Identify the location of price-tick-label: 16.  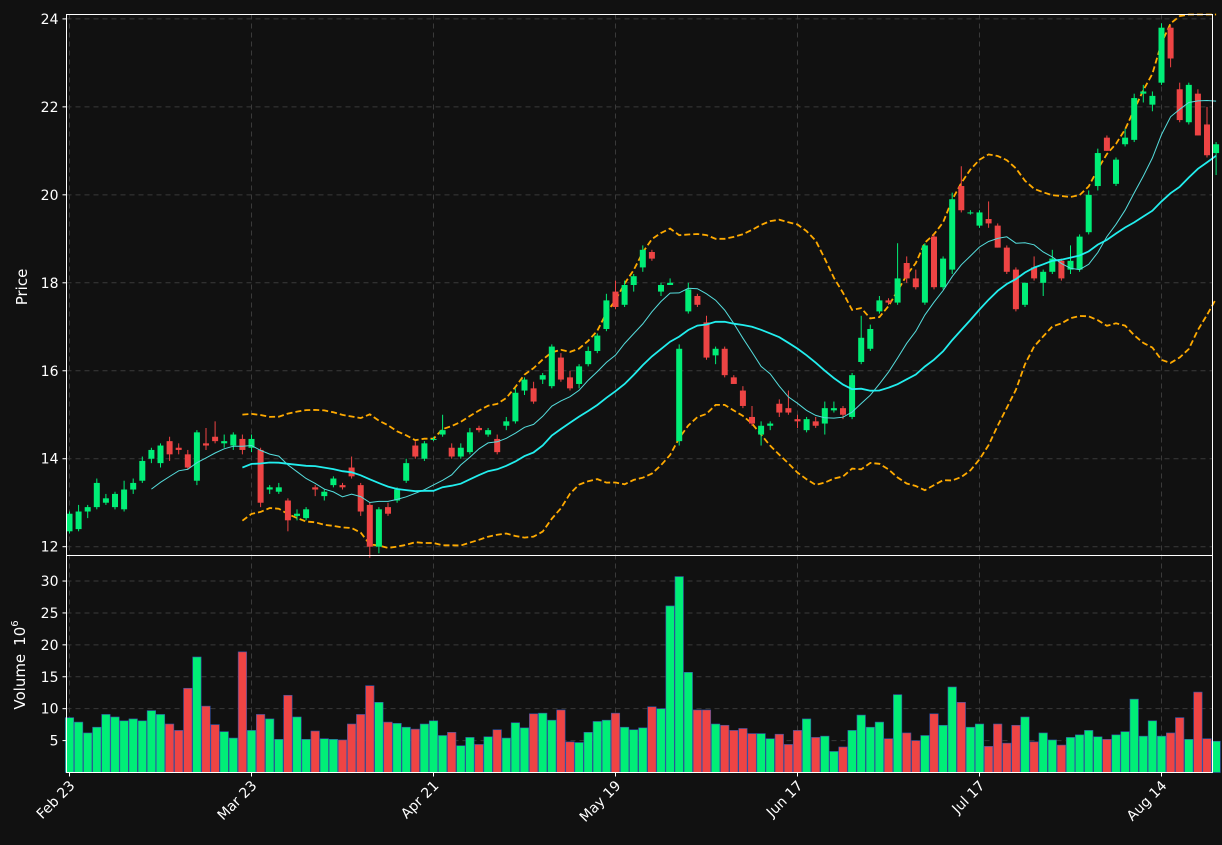
(50, 372).